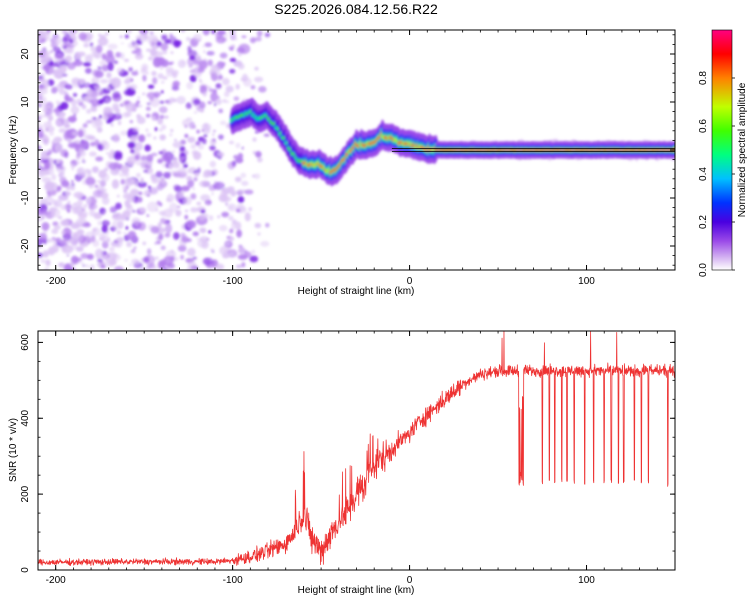  Describe the element at coordinates (56, 580) in the screenshot. I see `snr-x-tick-label: -200` at that location.